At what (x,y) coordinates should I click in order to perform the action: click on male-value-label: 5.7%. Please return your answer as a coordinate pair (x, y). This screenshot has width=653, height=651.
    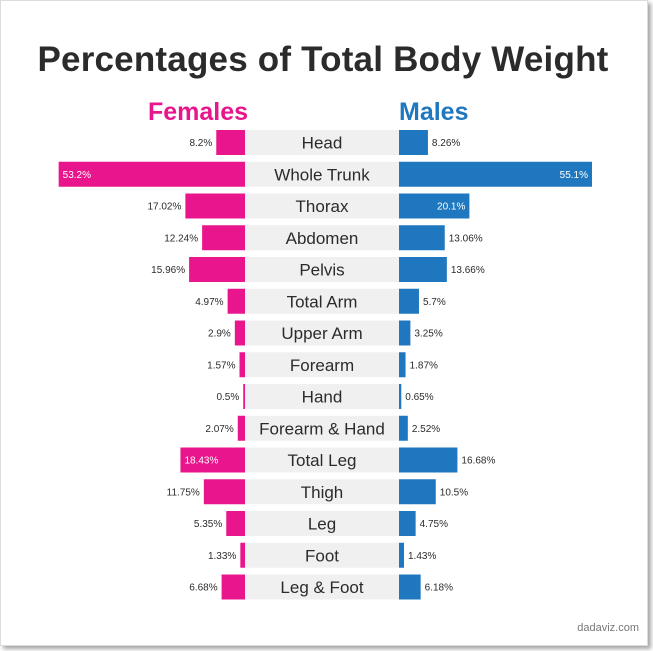
    Looking at the image, I should click on (434, 302).